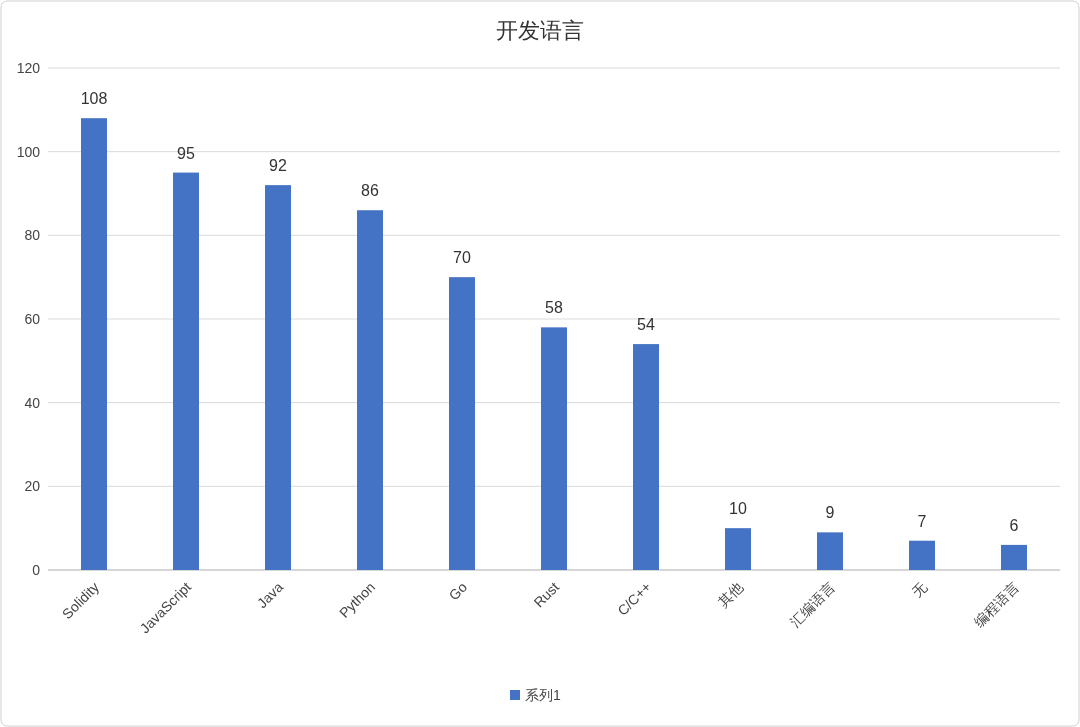  What do you see at coordinates (458, 591) in the screenshot?
I see `x-tick-label: Go` at bounding box center [458, 591].